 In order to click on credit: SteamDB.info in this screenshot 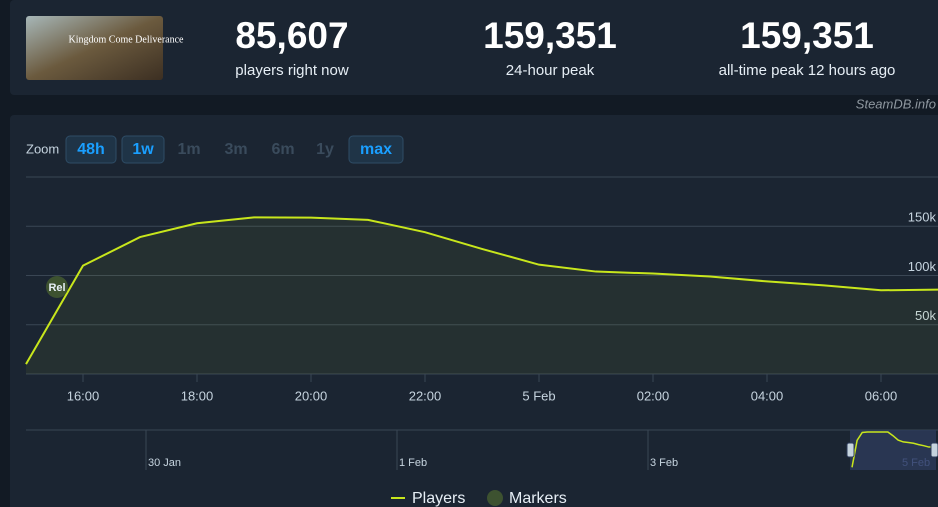, I will do `click(896, 103)`.